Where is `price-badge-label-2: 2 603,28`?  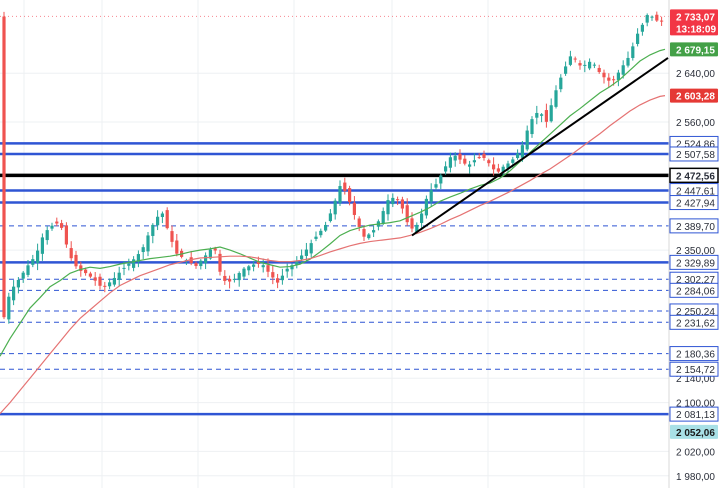 price-badge-label-2: 2 603,28 is located at coordinates (695, 97).